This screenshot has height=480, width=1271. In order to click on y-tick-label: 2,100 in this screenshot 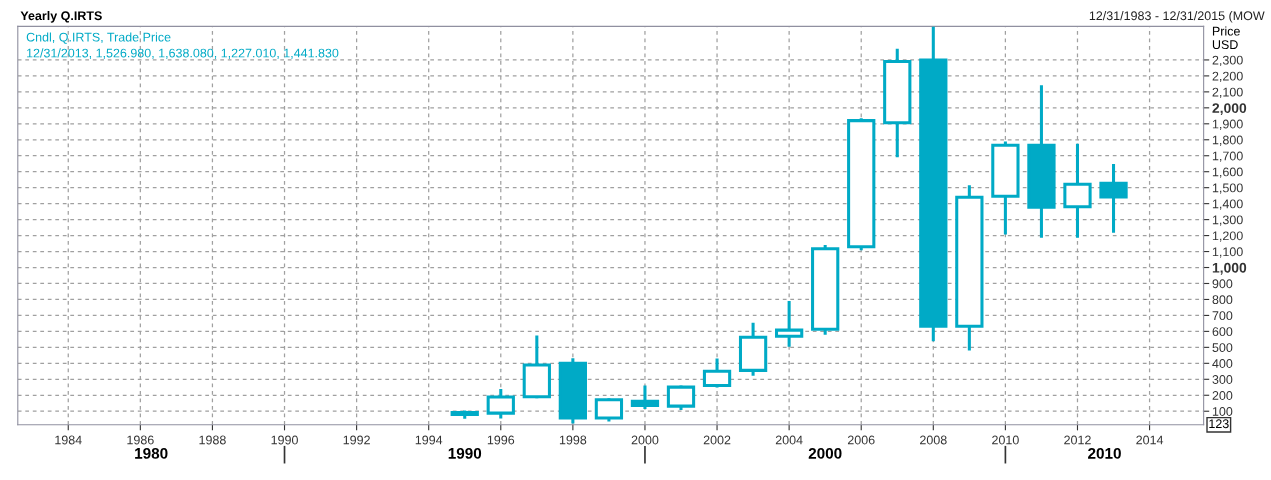, I will do `click(1227, 92)`.